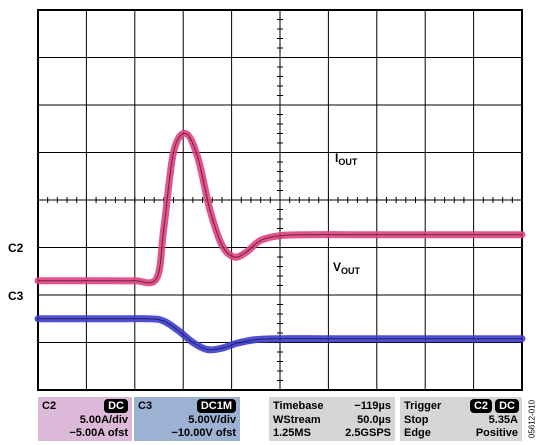 The width and height of the screenshot is (538, 445). I want to click on figure-code-text: 05612-010, so click(532, 419).